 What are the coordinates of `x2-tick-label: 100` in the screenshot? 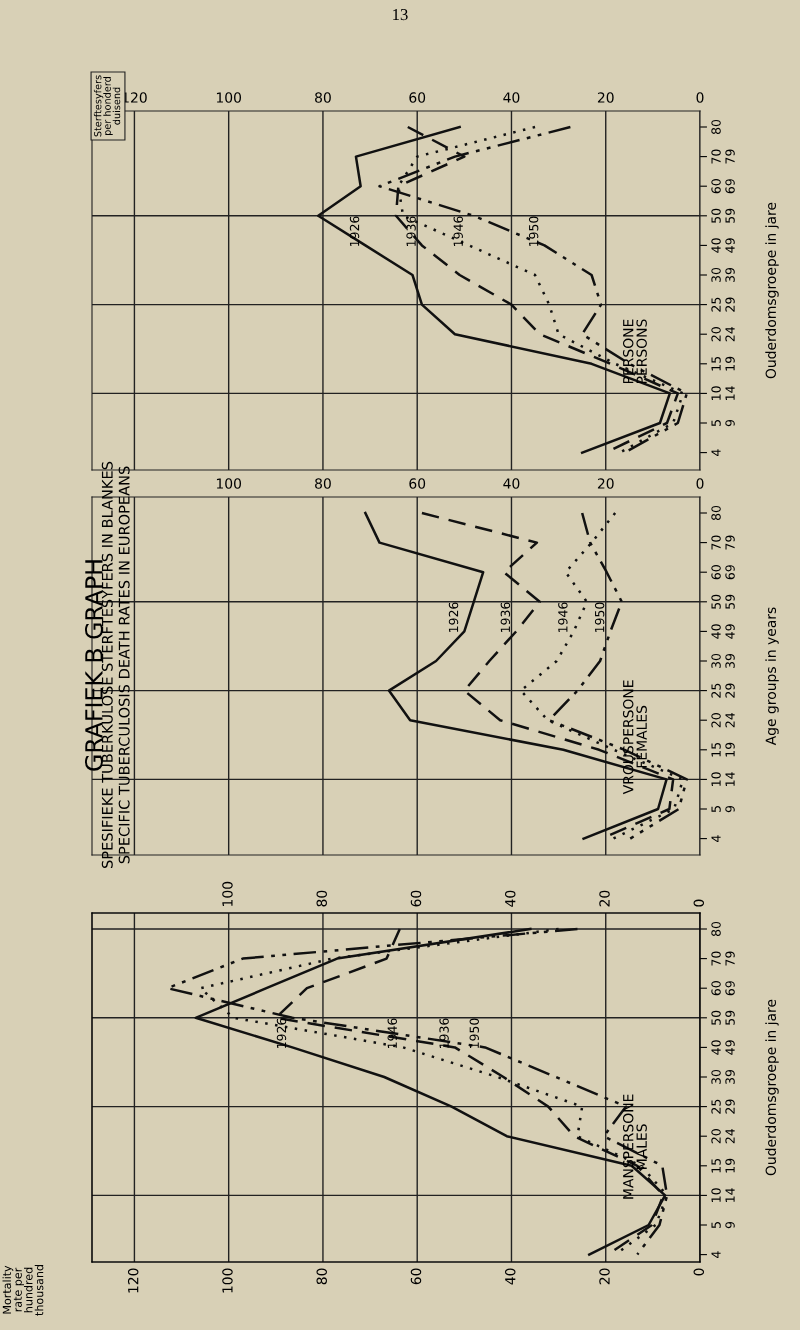 It's located at (227, 893).